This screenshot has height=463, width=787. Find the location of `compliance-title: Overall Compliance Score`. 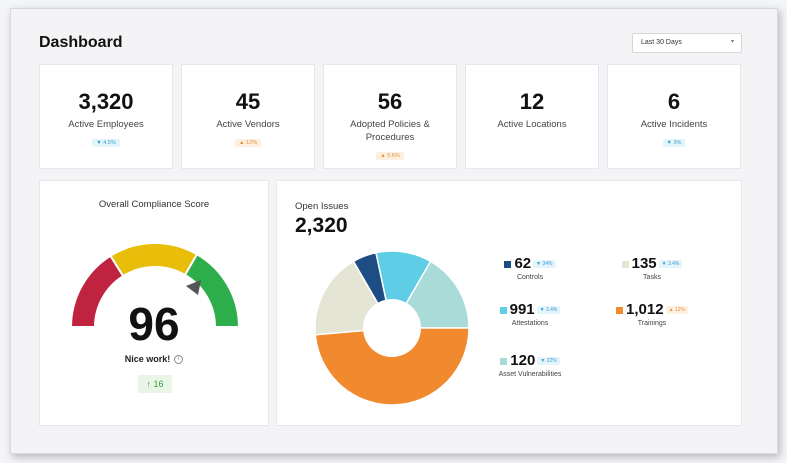

compliance-title: Overall Compliance Score is located at coordinates (154, 204).